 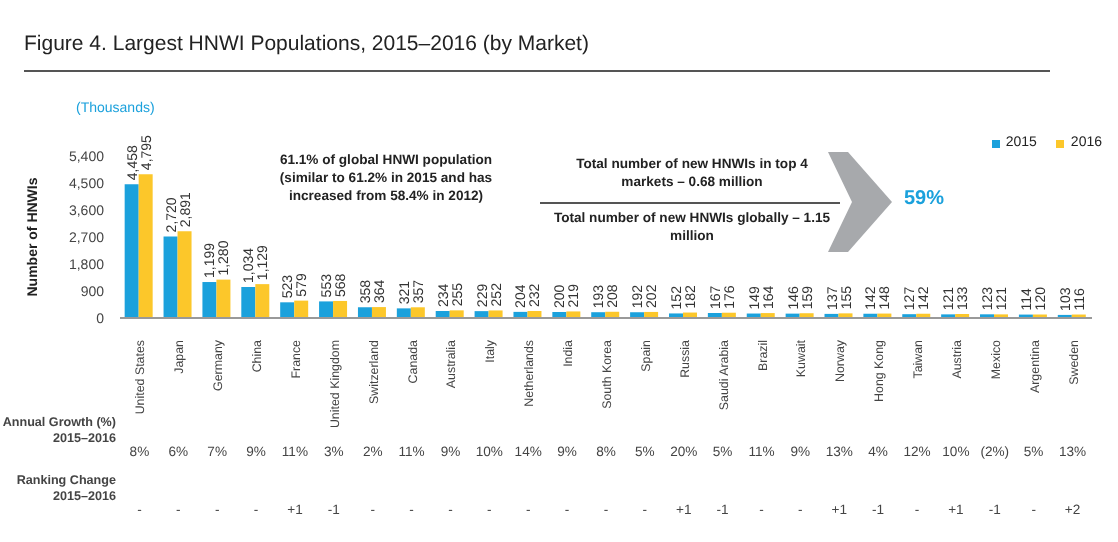 I want to click on annotation: 59%, so click(x=924, y=199).